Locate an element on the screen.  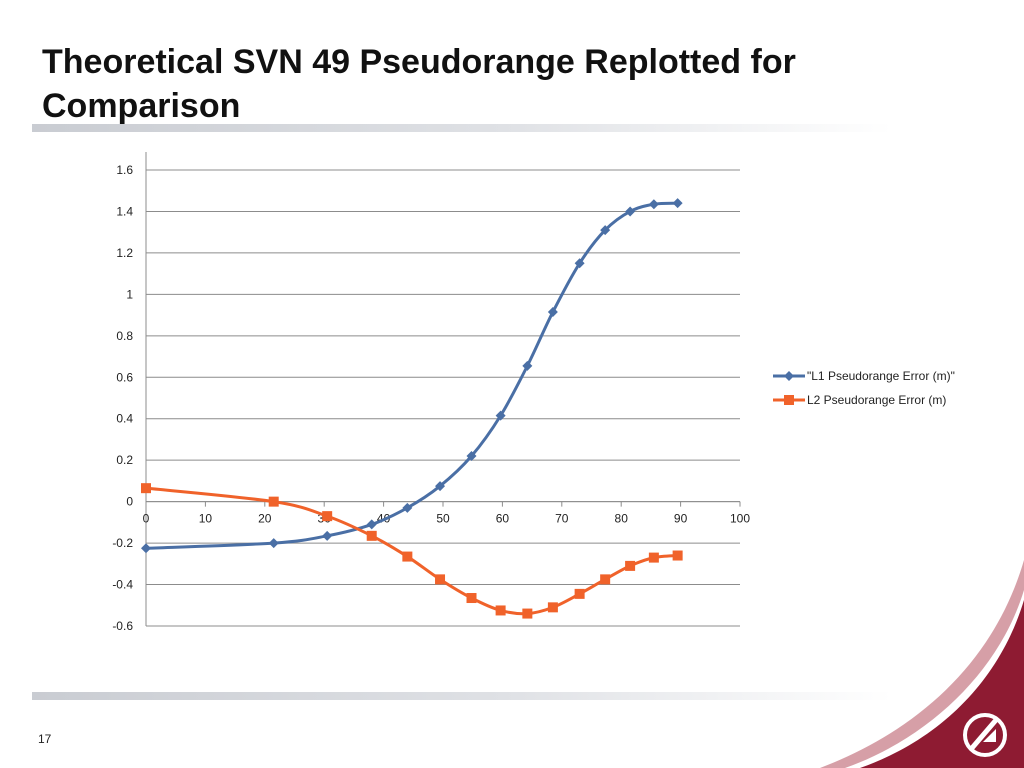
x-tick-label: 100 is located at coordinates (740, 519).